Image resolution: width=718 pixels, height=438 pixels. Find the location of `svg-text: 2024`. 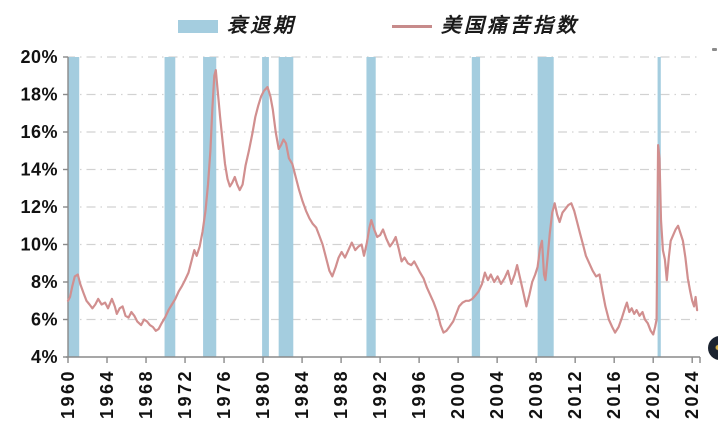

svg-text: 2024 is located at coordinates (692, 394).